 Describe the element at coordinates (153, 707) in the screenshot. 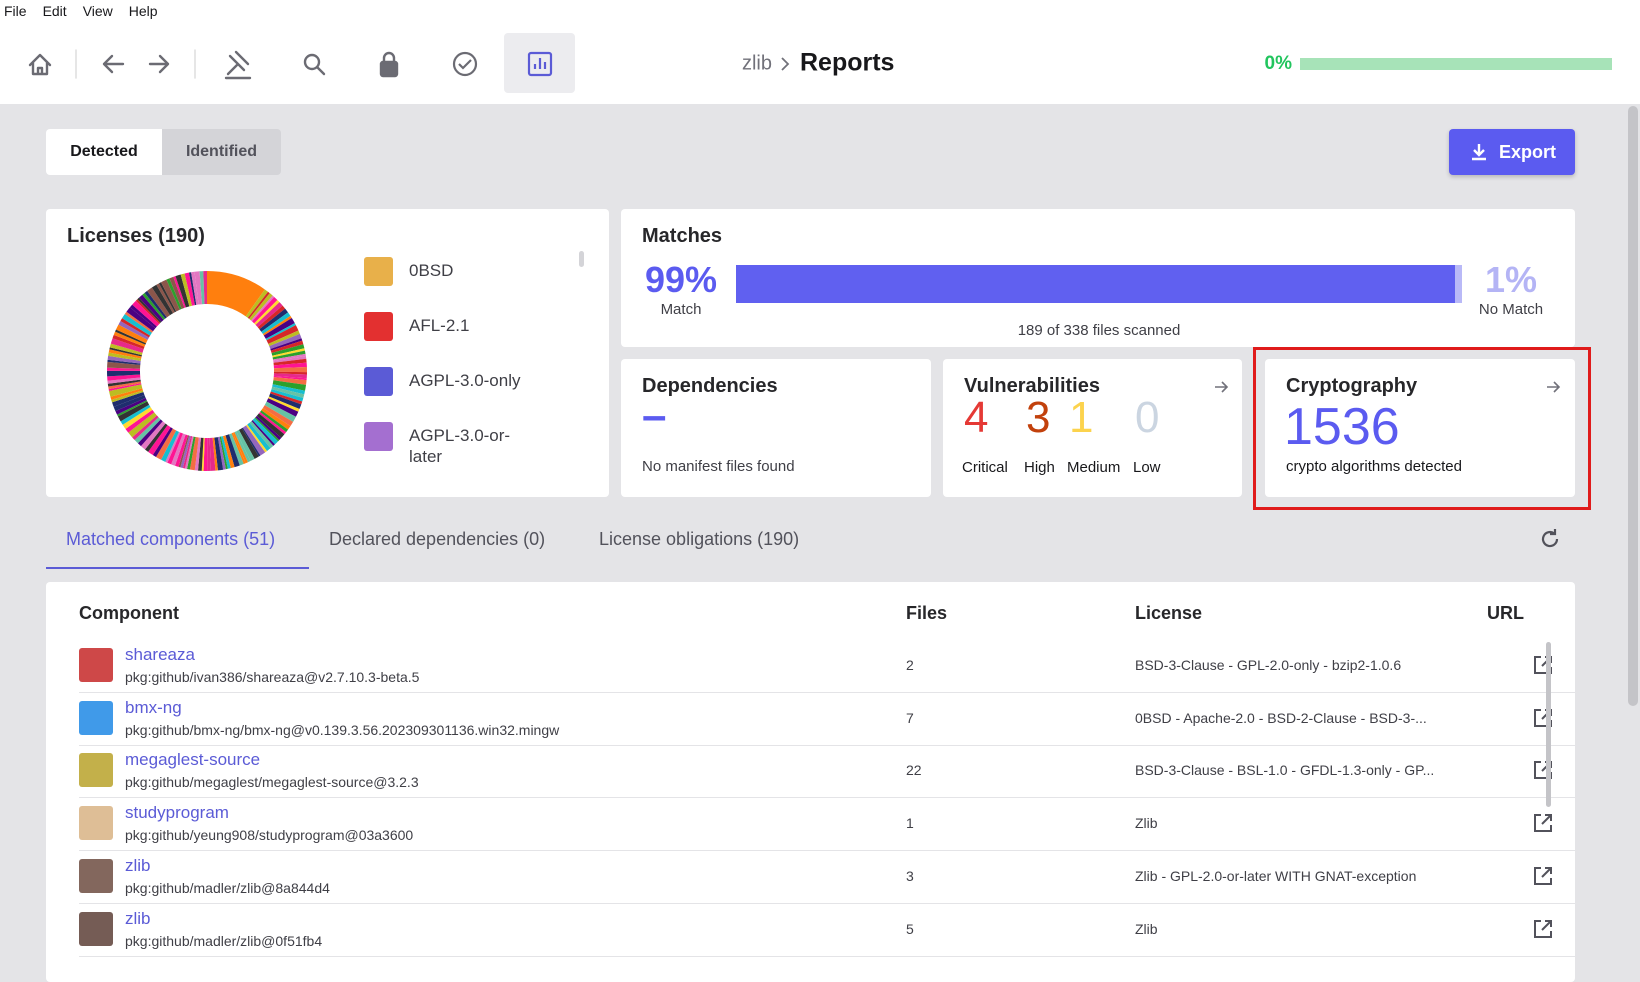

I see `component-name: bmx-ng` at that location.